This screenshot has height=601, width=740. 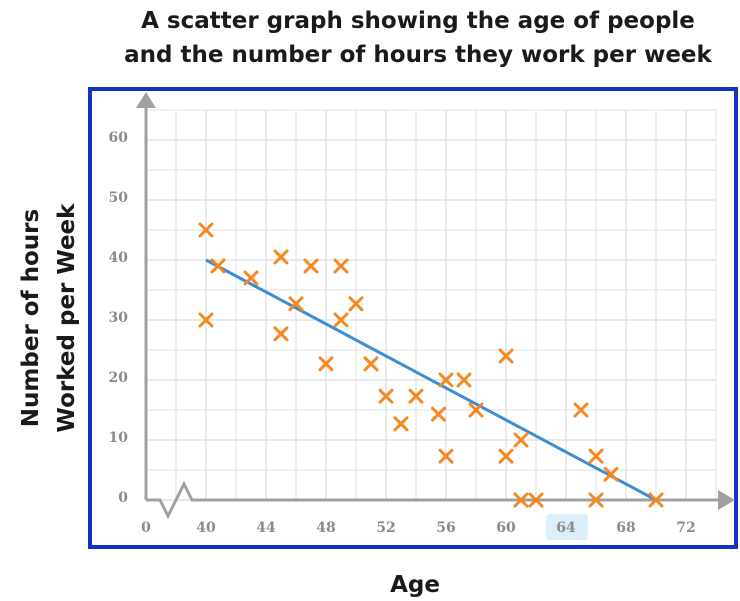 What do you see at coordinates (506, 528) in the screenshot?
I see `x-tick-label: 60` at bounding box center [506, 528].